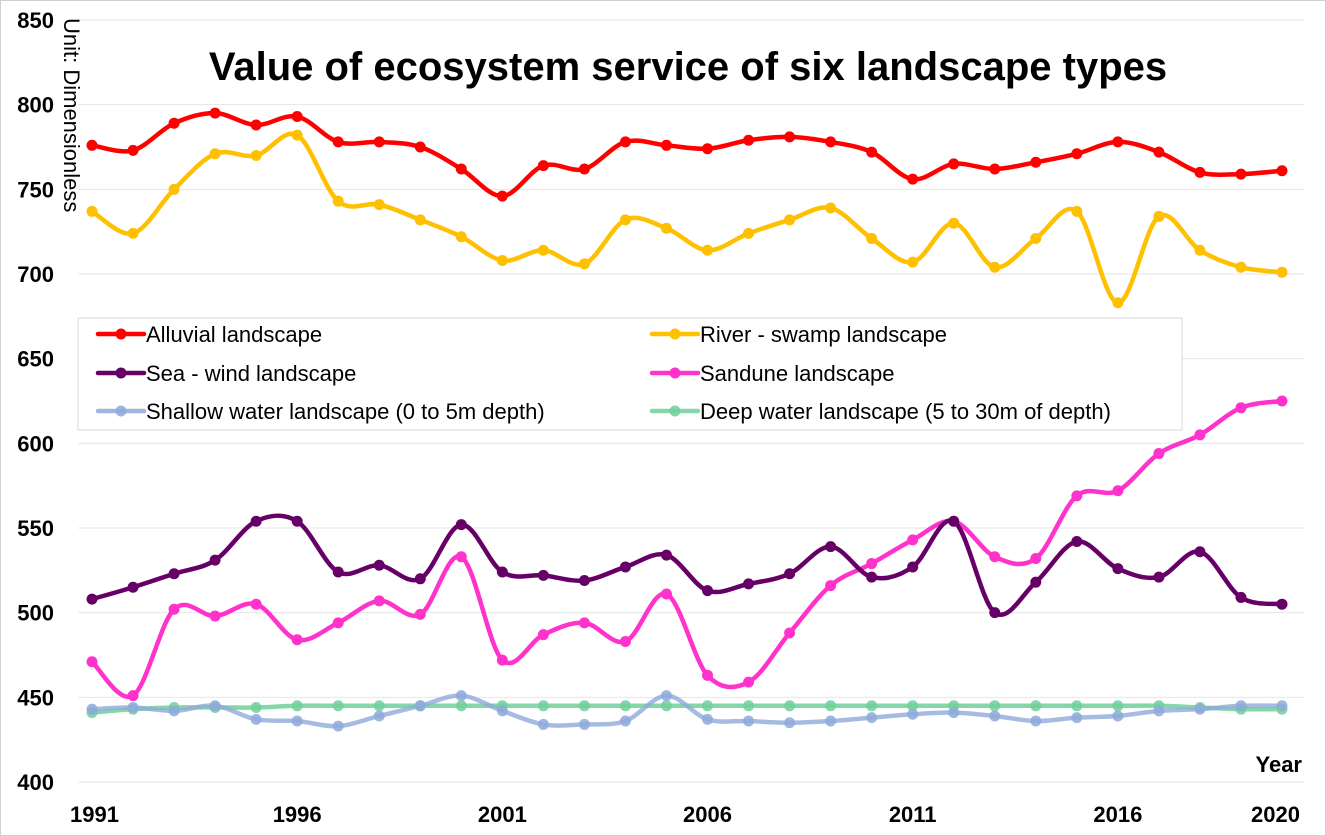 The height and width of the screenshot is (836, 1326). What do you see at coordinates (35, 443) in the screenshot?
I see `y-tick-label: 600` at bounding box center [35, 443].